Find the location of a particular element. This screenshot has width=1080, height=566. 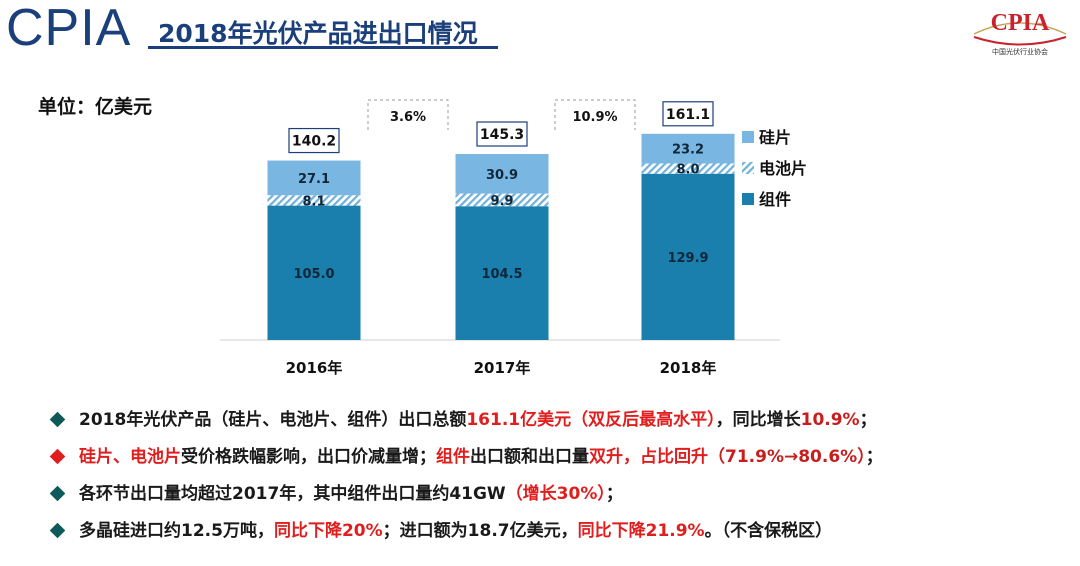

growth-label: 3.6% is located at coordinates (408, 117).